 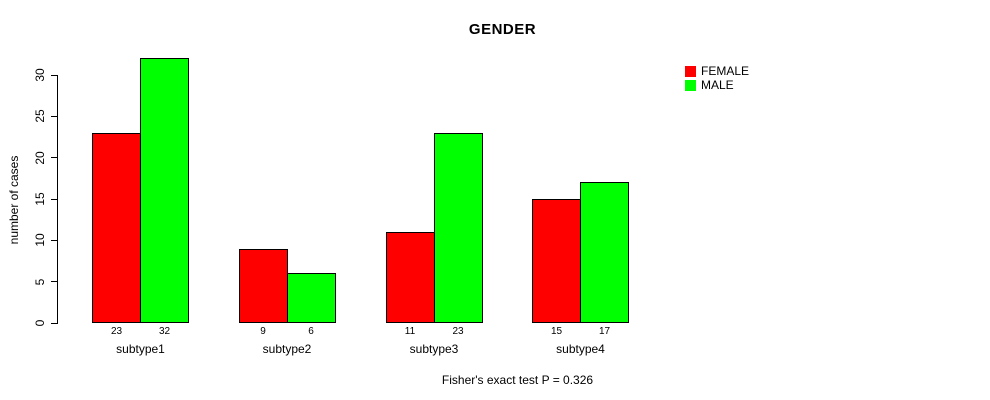 What do you see at coordinates (311, 331) in the screenshot?
I see `bar-value-label: 6` at bounding box center [311, 331].